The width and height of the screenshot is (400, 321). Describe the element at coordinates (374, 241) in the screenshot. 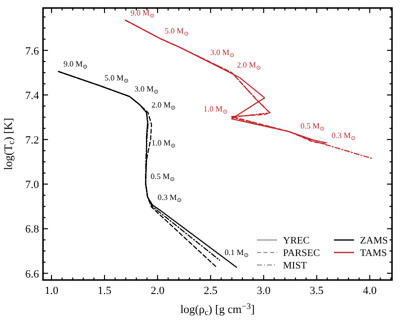

I see `annotation: ZAMS` at that location.